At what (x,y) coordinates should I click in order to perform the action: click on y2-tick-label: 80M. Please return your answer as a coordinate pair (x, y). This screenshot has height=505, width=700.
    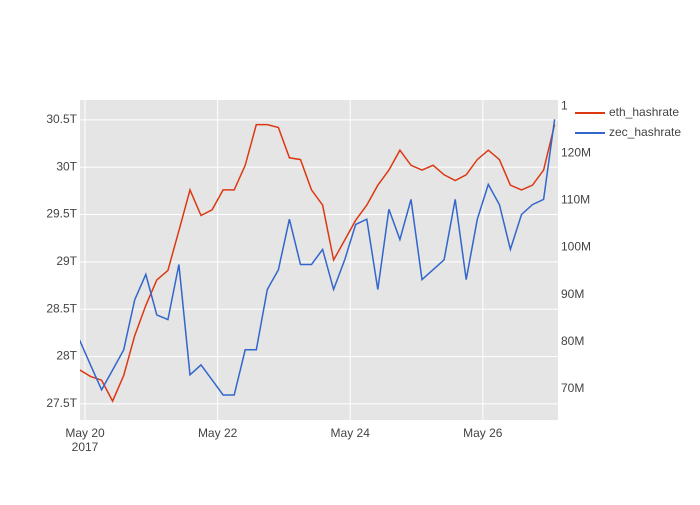
    Looking at the image, I should click on (572, 341).